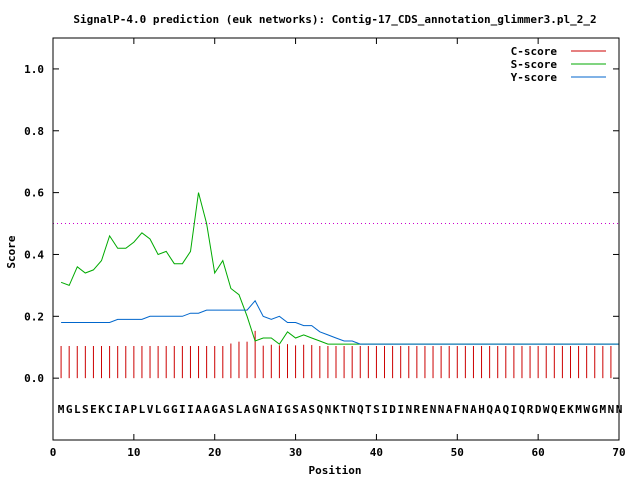  What do you see at coordinates (133, 452) in the screenshot?
I see `x-tick-label: 10` at bounding box center [133, 452].